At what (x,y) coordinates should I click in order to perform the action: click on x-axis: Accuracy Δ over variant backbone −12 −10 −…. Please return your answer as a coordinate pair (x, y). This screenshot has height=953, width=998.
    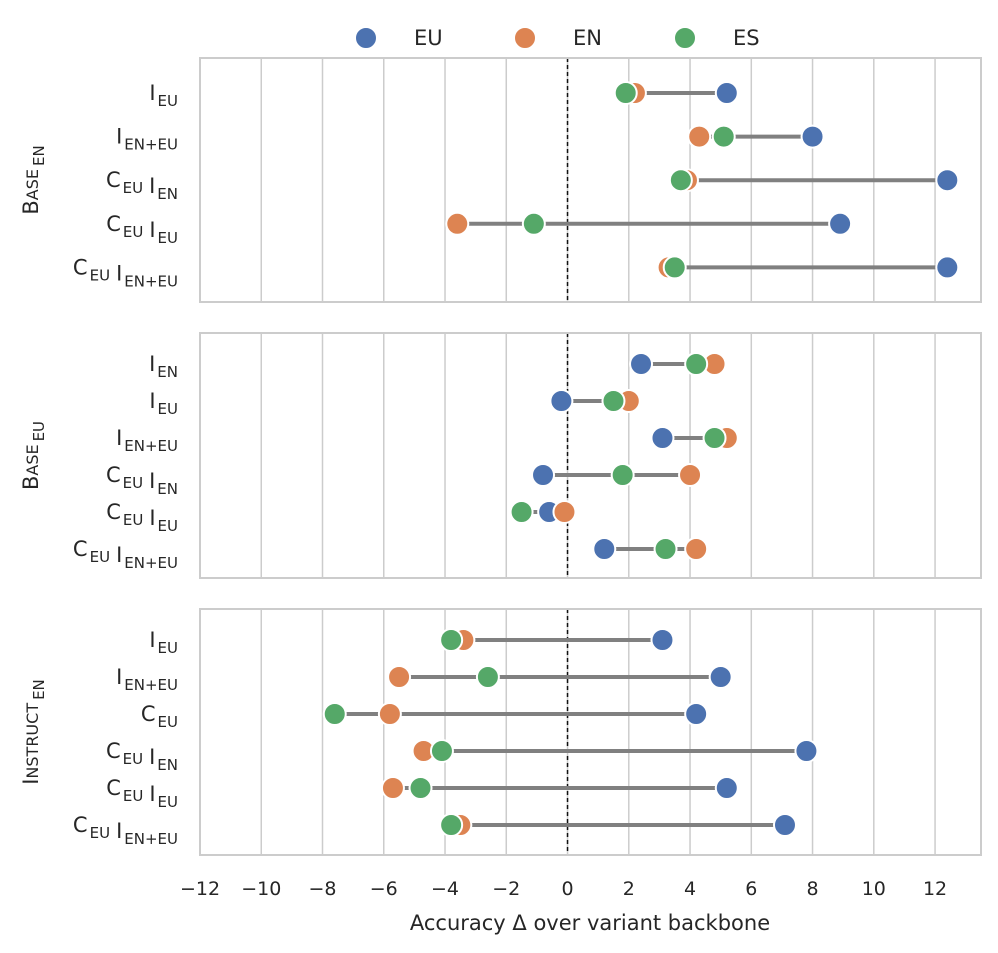
    Looking at the image, I should click on (563, 906).